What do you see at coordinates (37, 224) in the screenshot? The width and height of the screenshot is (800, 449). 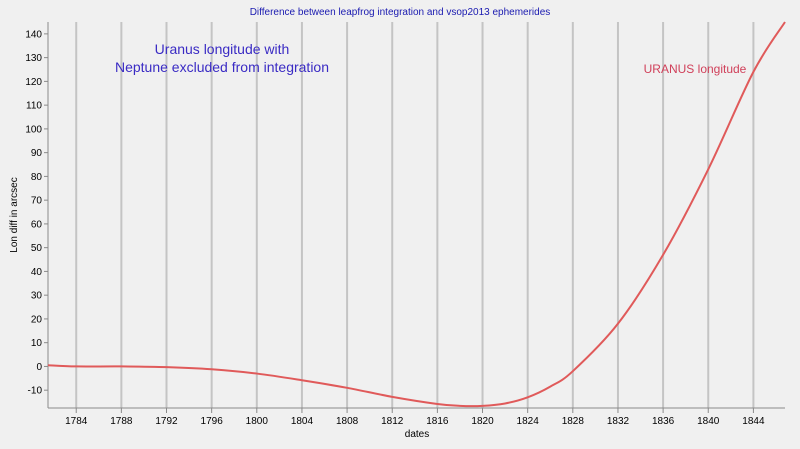 I see `y-tick-label: 60` at bounding box center [37, 224].